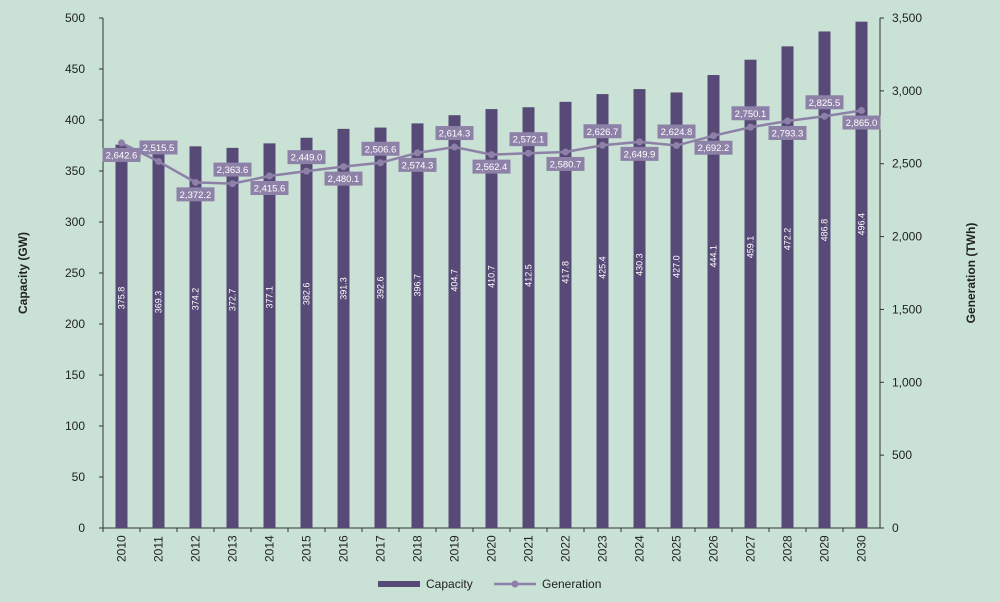 The image size is (1000, 602). I want to click on left-tick-label: 100, so click(75, 426).